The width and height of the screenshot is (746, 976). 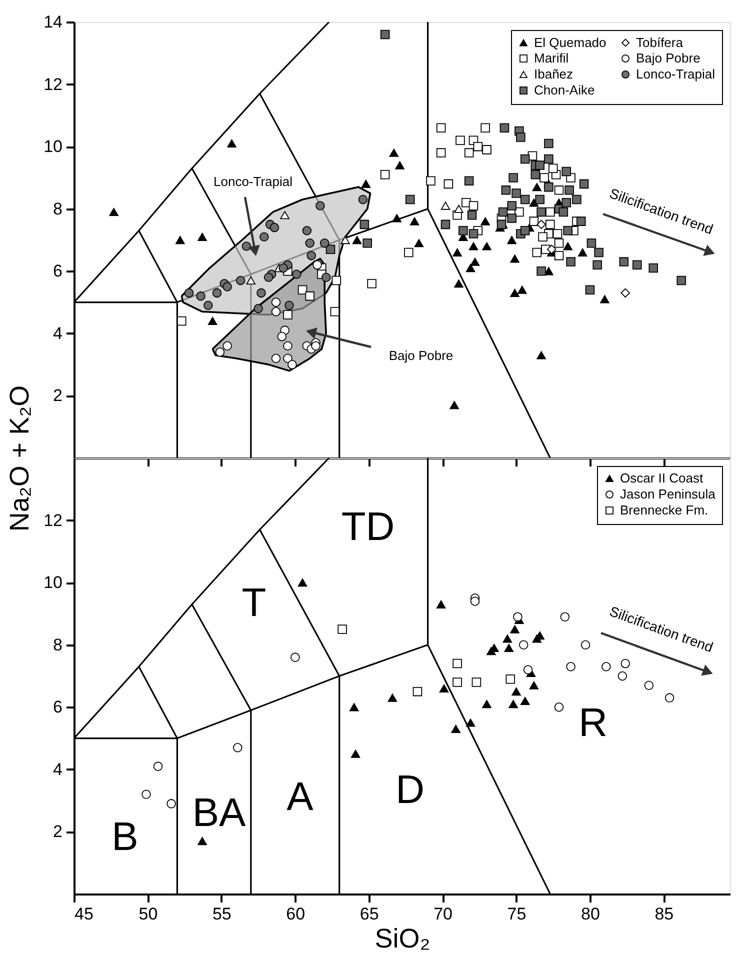 I want to click on legend-label: Lonco-Trapial, so click(x=676, y=74).